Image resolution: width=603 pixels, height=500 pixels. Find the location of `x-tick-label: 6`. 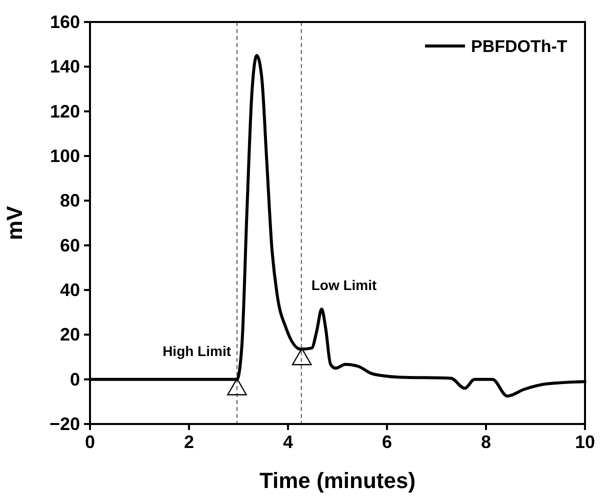

x-tick-label: 6 is located at coordinates (387, 442).